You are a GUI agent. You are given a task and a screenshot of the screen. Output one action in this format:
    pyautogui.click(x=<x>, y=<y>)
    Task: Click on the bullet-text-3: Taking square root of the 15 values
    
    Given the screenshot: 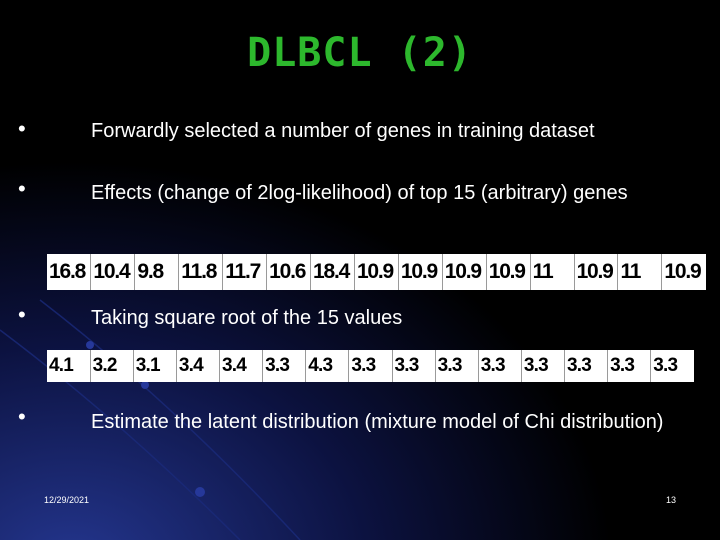 What is the action you would take?
    pyautogui.click(x=247, y=318)
    